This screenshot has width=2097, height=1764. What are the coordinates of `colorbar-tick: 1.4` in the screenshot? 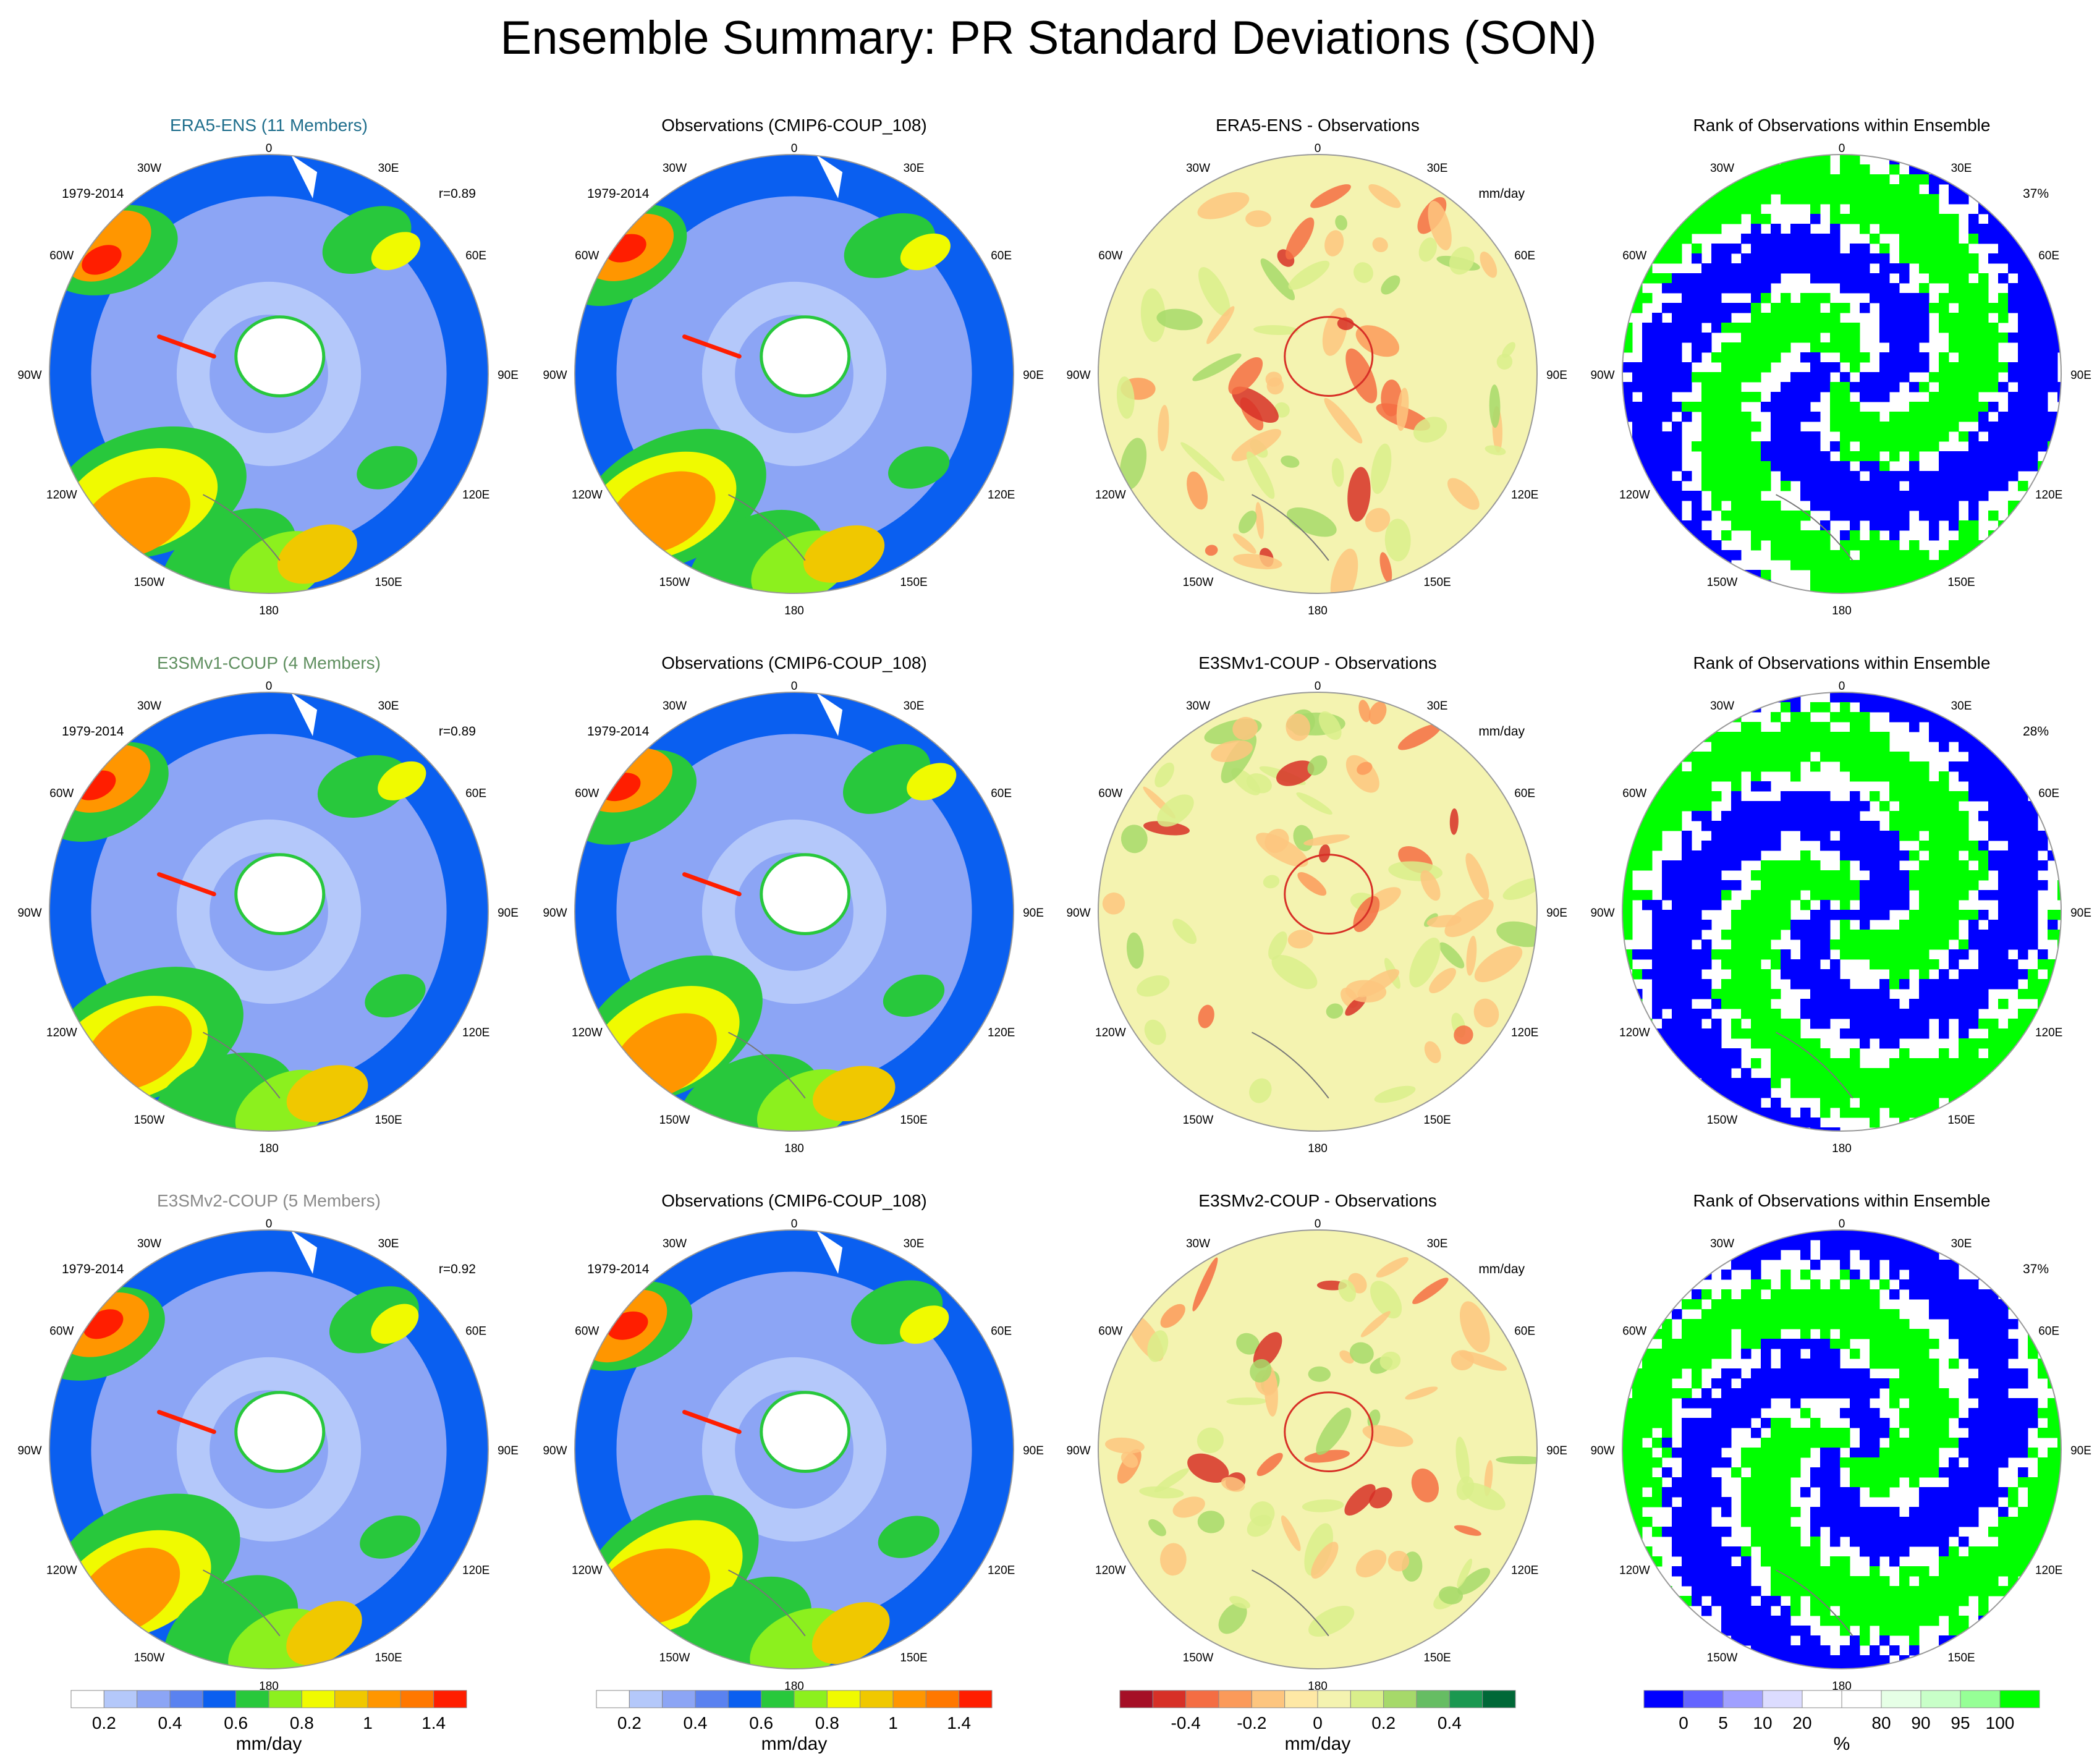 It's located at (959, 1723).